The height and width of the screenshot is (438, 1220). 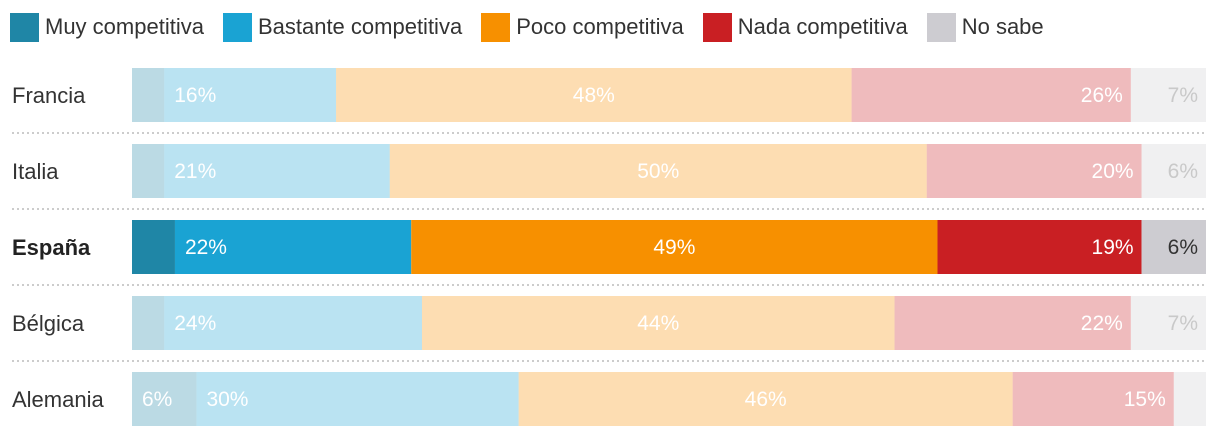 I want to click on data-label: 46%, so click(x=766, y=399).